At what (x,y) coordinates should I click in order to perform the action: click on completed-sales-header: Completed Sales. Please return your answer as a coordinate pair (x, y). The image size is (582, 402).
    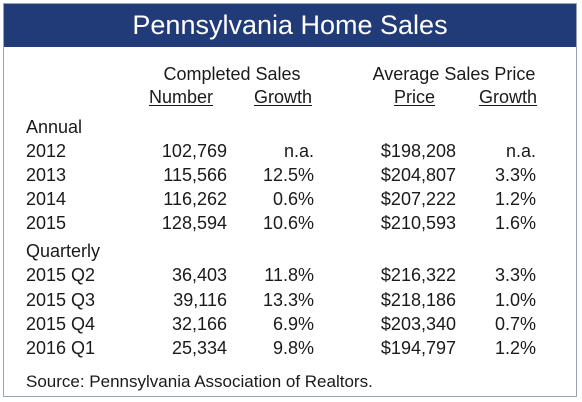
    Looking at the image, I should click on (232, 74).